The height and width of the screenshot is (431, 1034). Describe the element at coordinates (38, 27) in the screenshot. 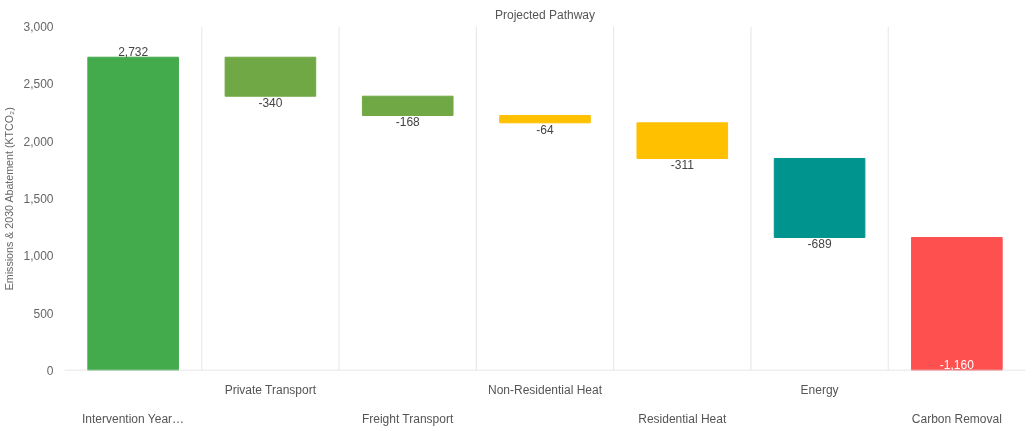

I see `y-tick-label: 3,000` at that location.